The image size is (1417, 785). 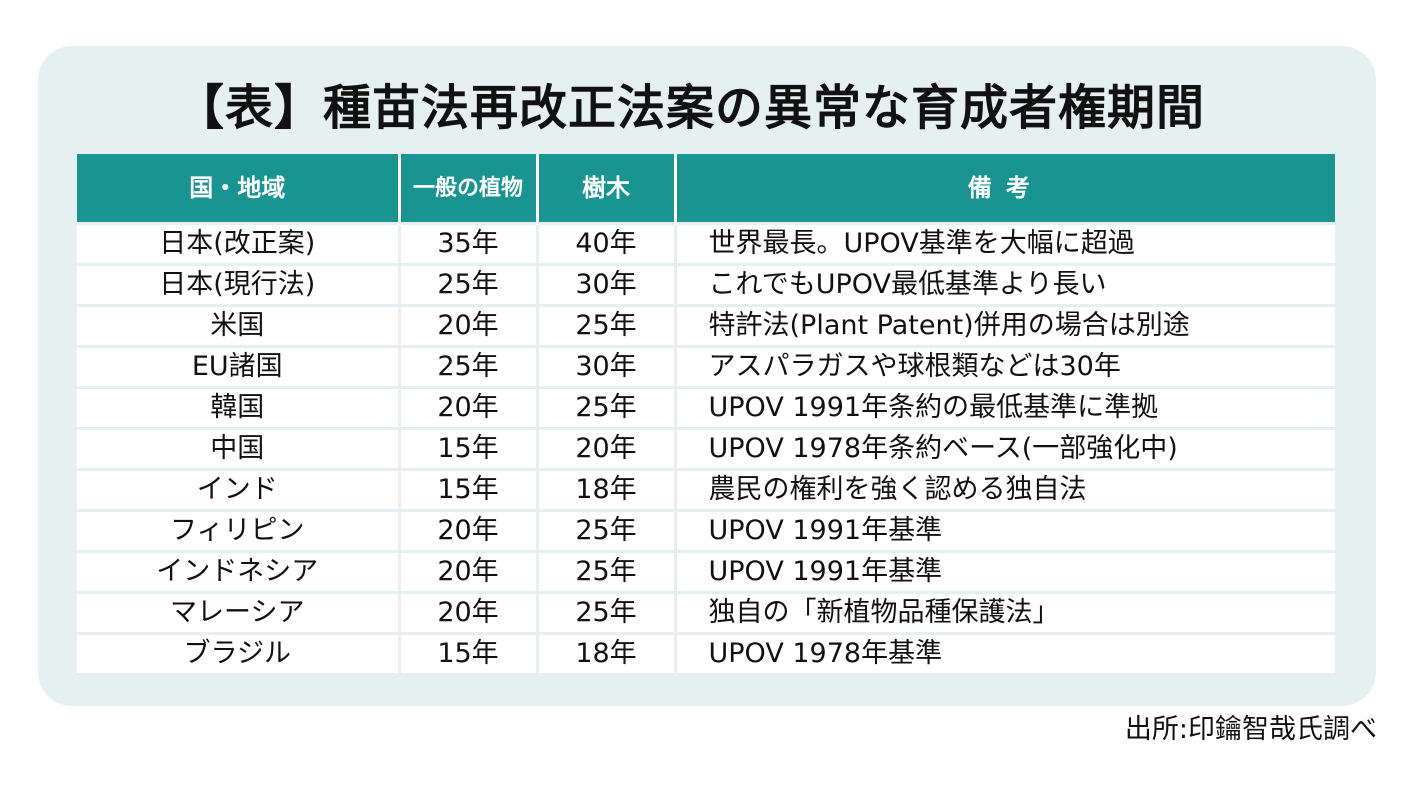 What do you see at coordinates (467, 189) in the screenshot?
I see `header-general-plants: 一般の植物` at bounding box center [467, 189].